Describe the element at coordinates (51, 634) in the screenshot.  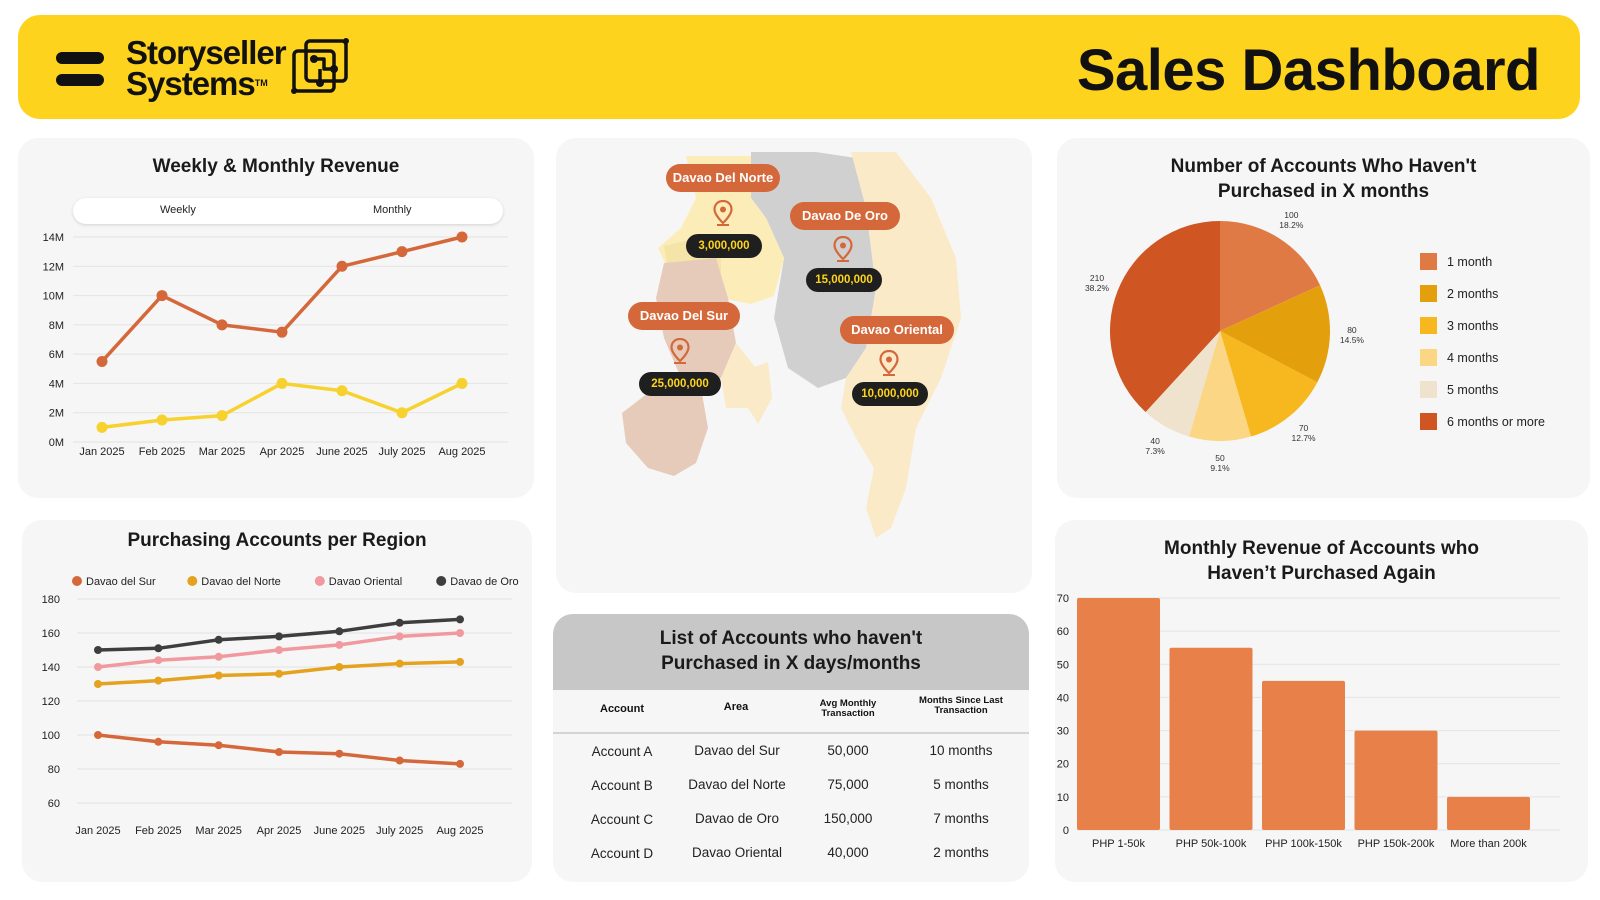
I see `y-tick-label: 160` at that location.